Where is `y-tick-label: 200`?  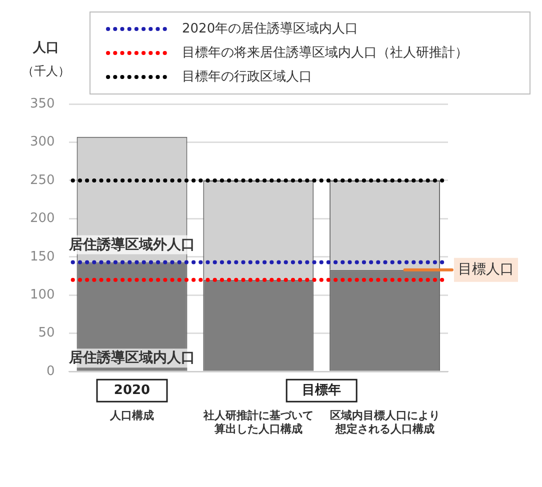
y-tick-label: 200 is located at coordinates (42, 218).